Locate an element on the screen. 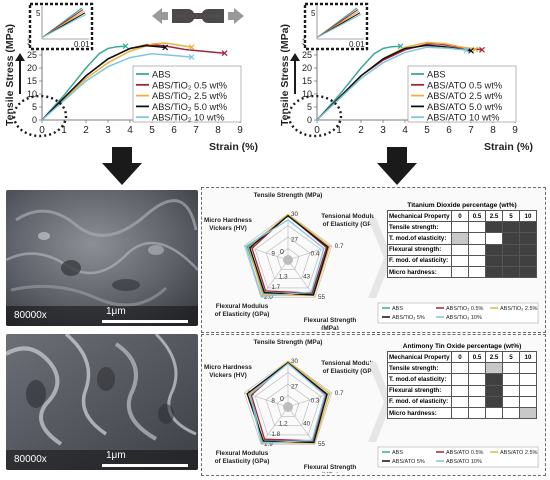  radar-tick-label: 2.0 is located at coordinates (268, 297).